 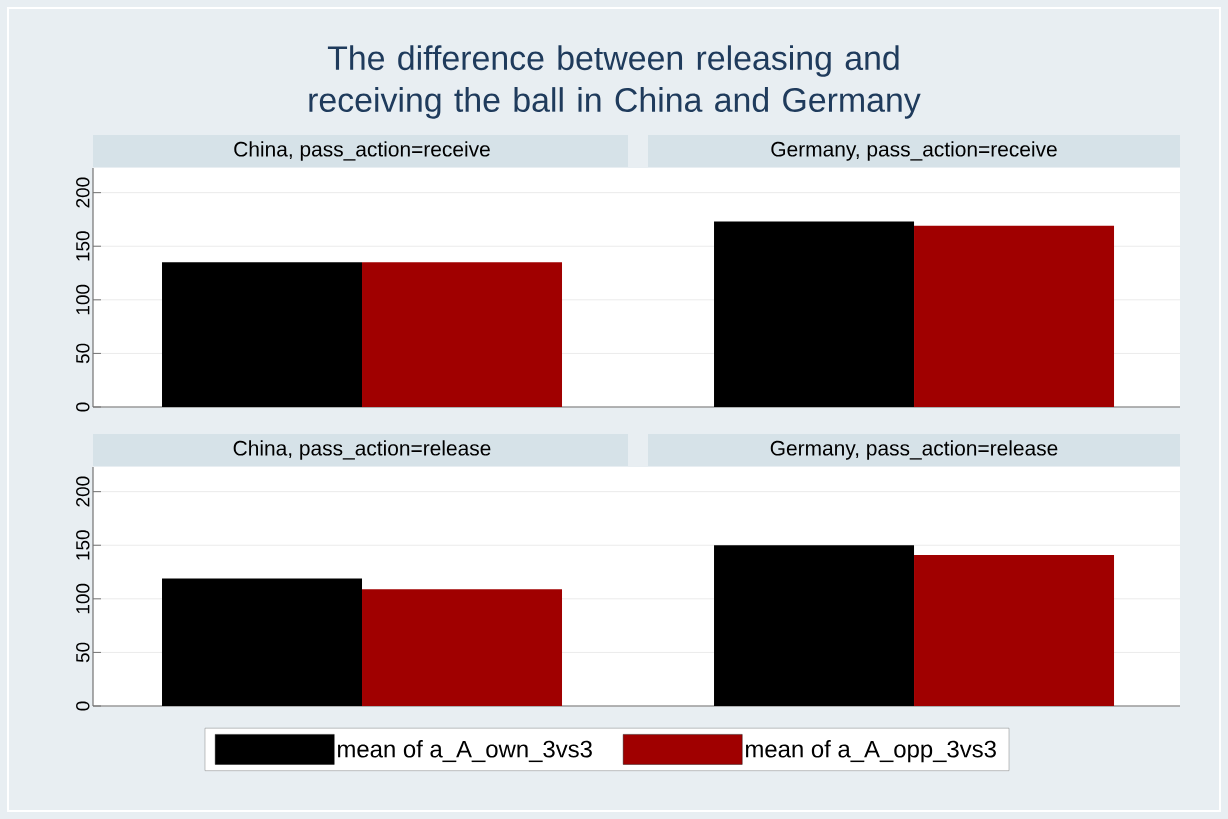 I want to click on legend-label: mean of a_A_opp_3vs3, so click(x=871, y=751).